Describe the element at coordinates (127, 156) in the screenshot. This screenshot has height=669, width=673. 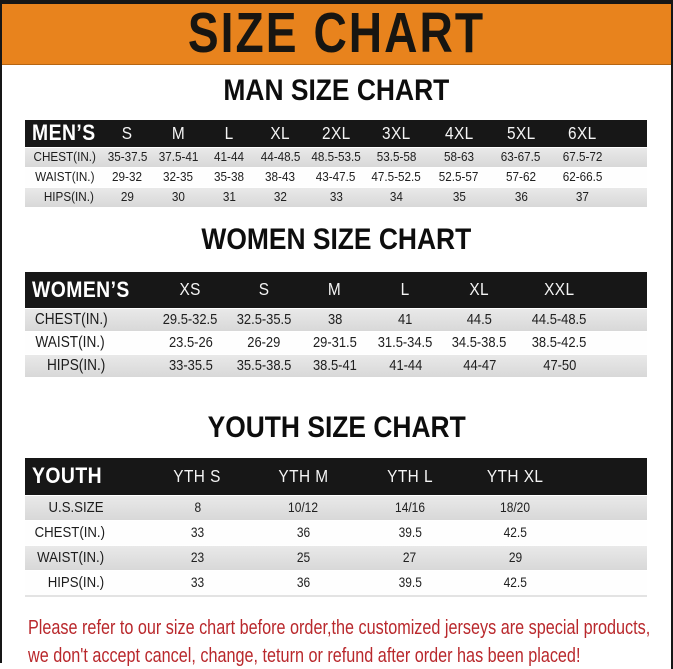
I see `size-value-cell: 35-37.5` at that location.